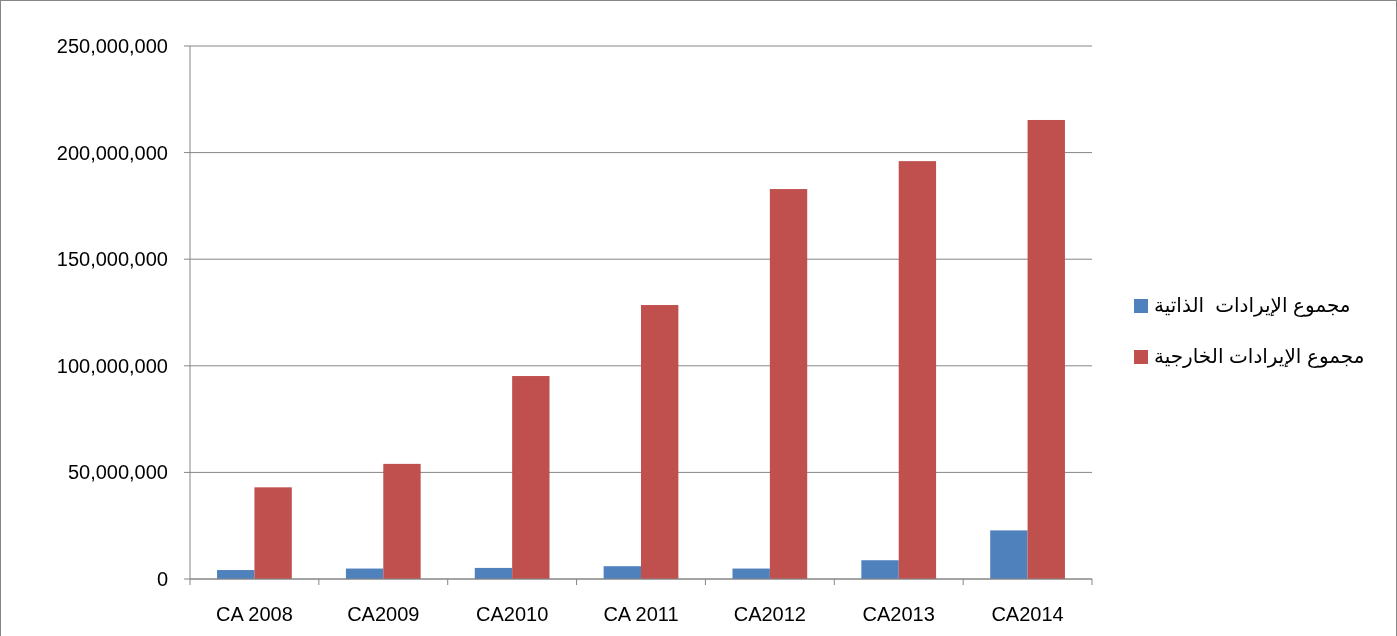 This screenshot has height=636, width=1397. I want to click on x-tick-label: CA2009, so click(383, 614).